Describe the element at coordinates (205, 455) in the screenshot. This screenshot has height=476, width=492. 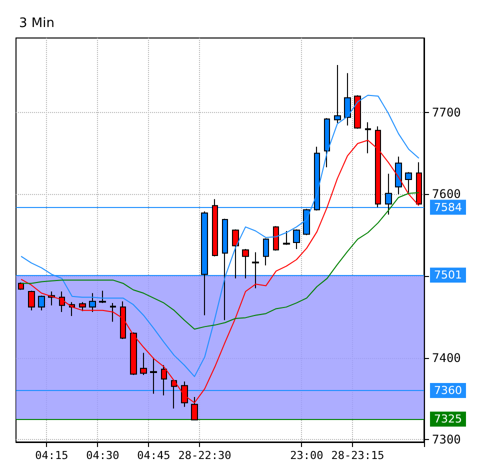
I see `x-tick-label: 28-22:30` at that location.